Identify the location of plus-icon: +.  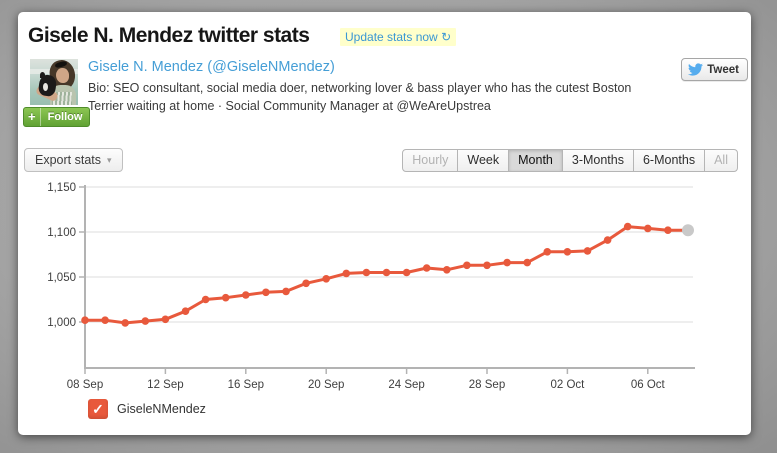
(32, 117).